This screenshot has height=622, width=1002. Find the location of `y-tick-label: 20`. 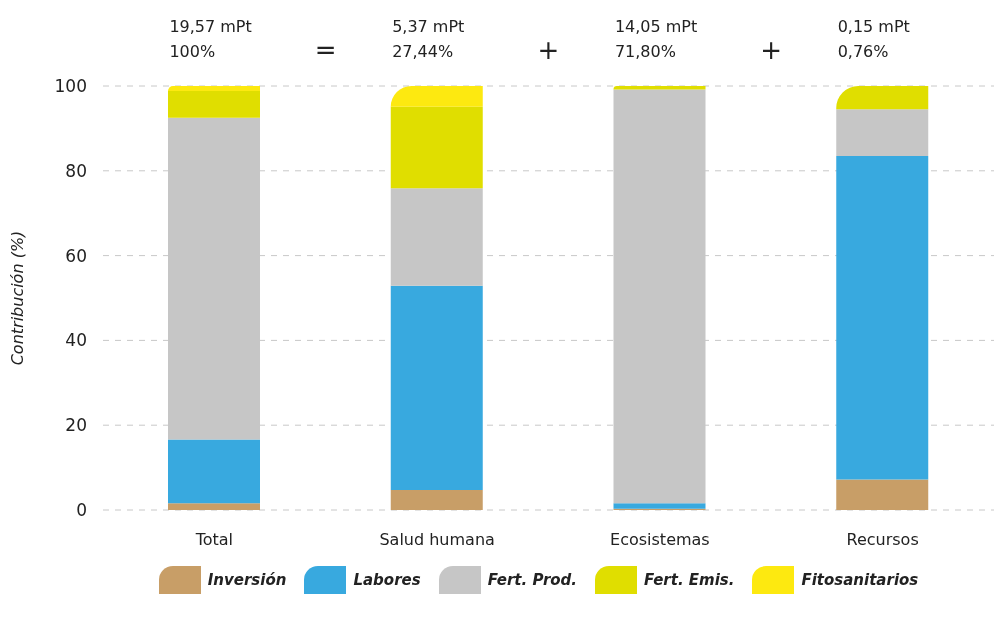

y-tick-label: 20 is located at coordinates (76, 425).